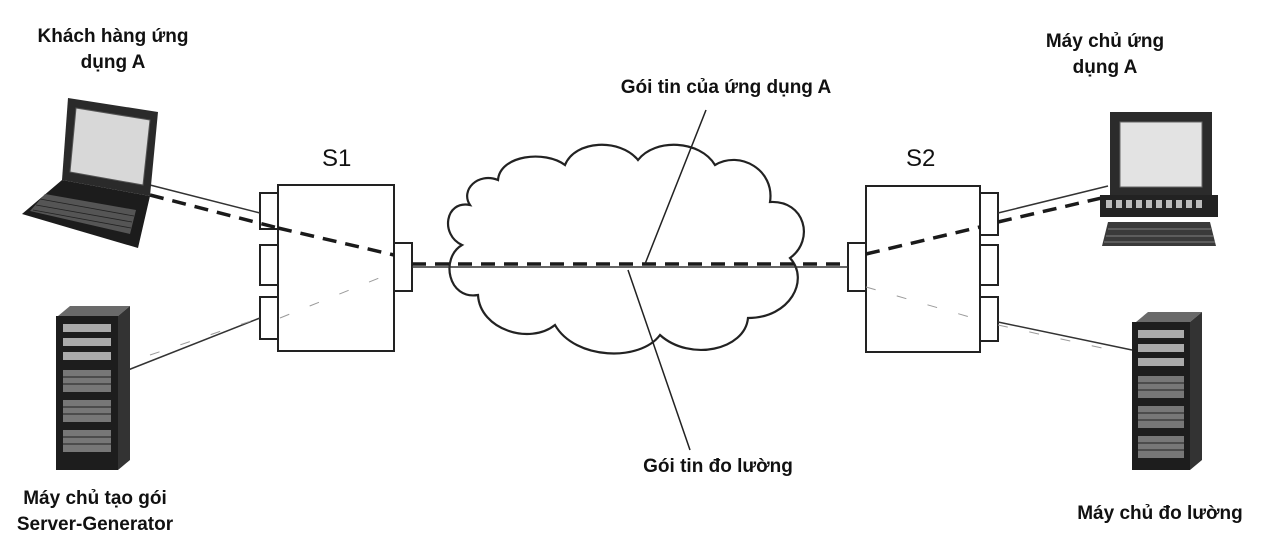 Image resolution: width=1264 pixels, height=554 pixels. Describe the element at coordinates (337, 158) in the screenshot. I see `switch-s1-label: S1` at that location.